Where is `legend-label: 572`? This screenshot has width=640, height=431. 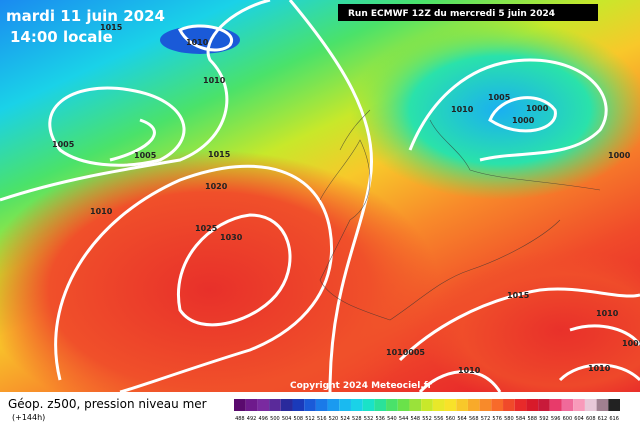 legend-label: 572 is located at coordinates (486, 419).